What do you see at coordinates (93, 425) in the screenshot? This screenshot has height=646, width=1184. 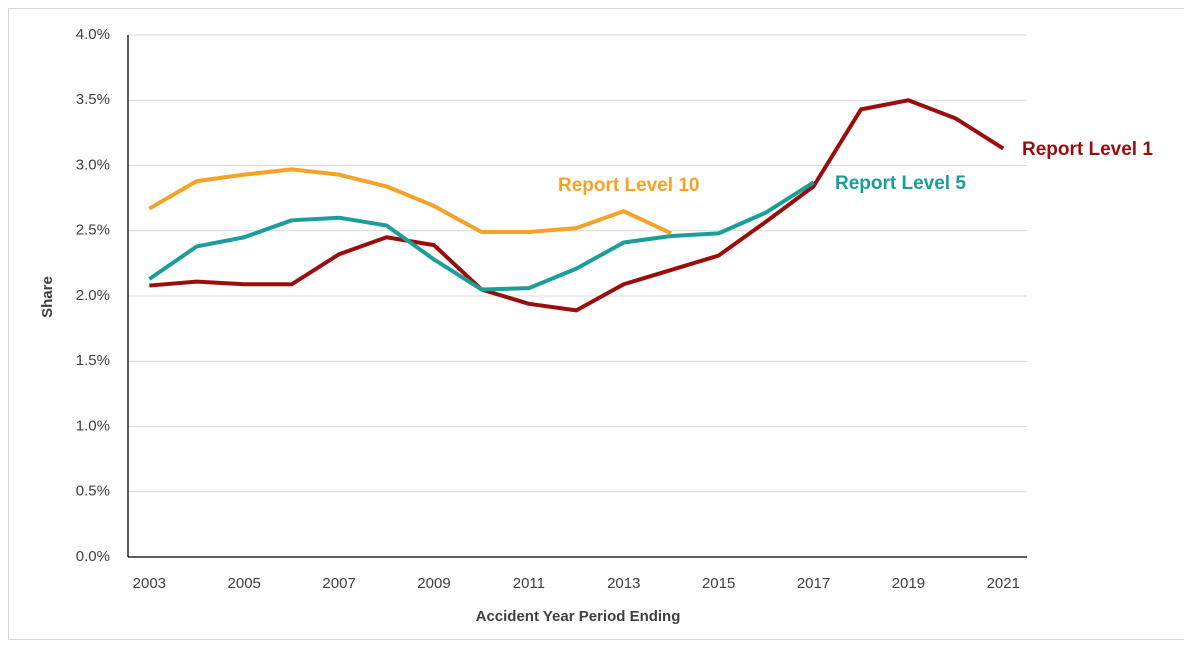 I see `y-tick-label: 1.0%` at bounding box center [93, 425].